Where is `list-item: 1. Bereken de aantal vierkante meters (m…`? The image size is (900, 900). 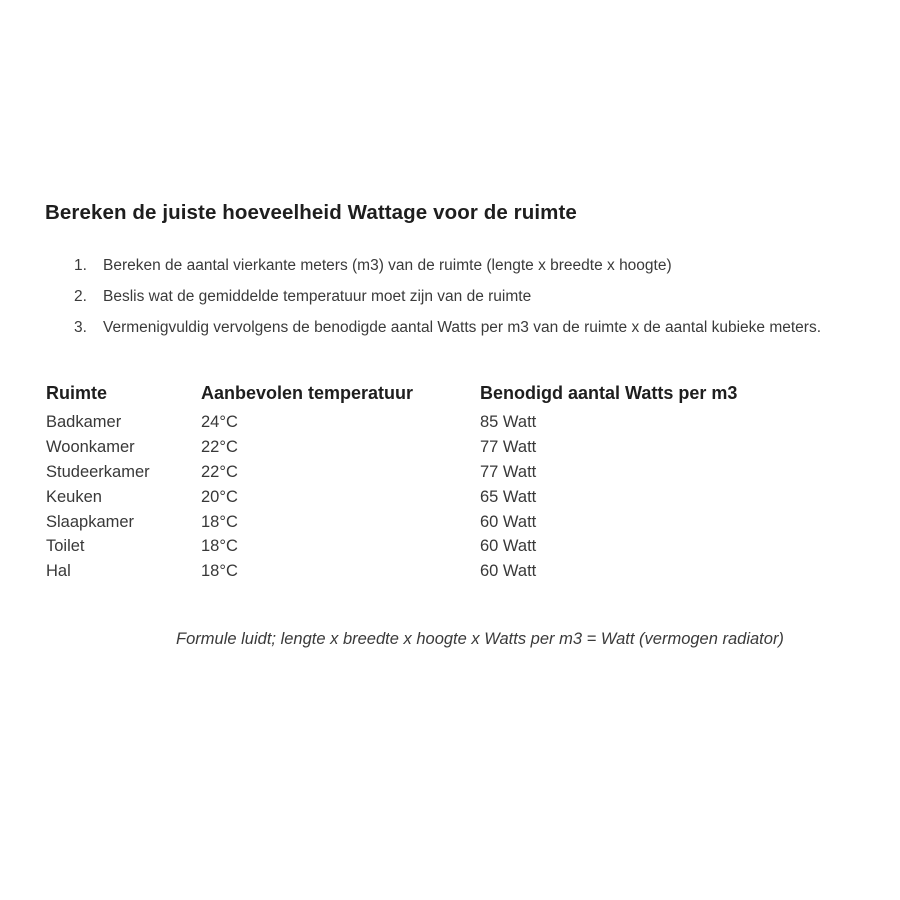
list-item: 1. Bereken de aantal vierkante meters (m… is located at coordinates (450, 272).